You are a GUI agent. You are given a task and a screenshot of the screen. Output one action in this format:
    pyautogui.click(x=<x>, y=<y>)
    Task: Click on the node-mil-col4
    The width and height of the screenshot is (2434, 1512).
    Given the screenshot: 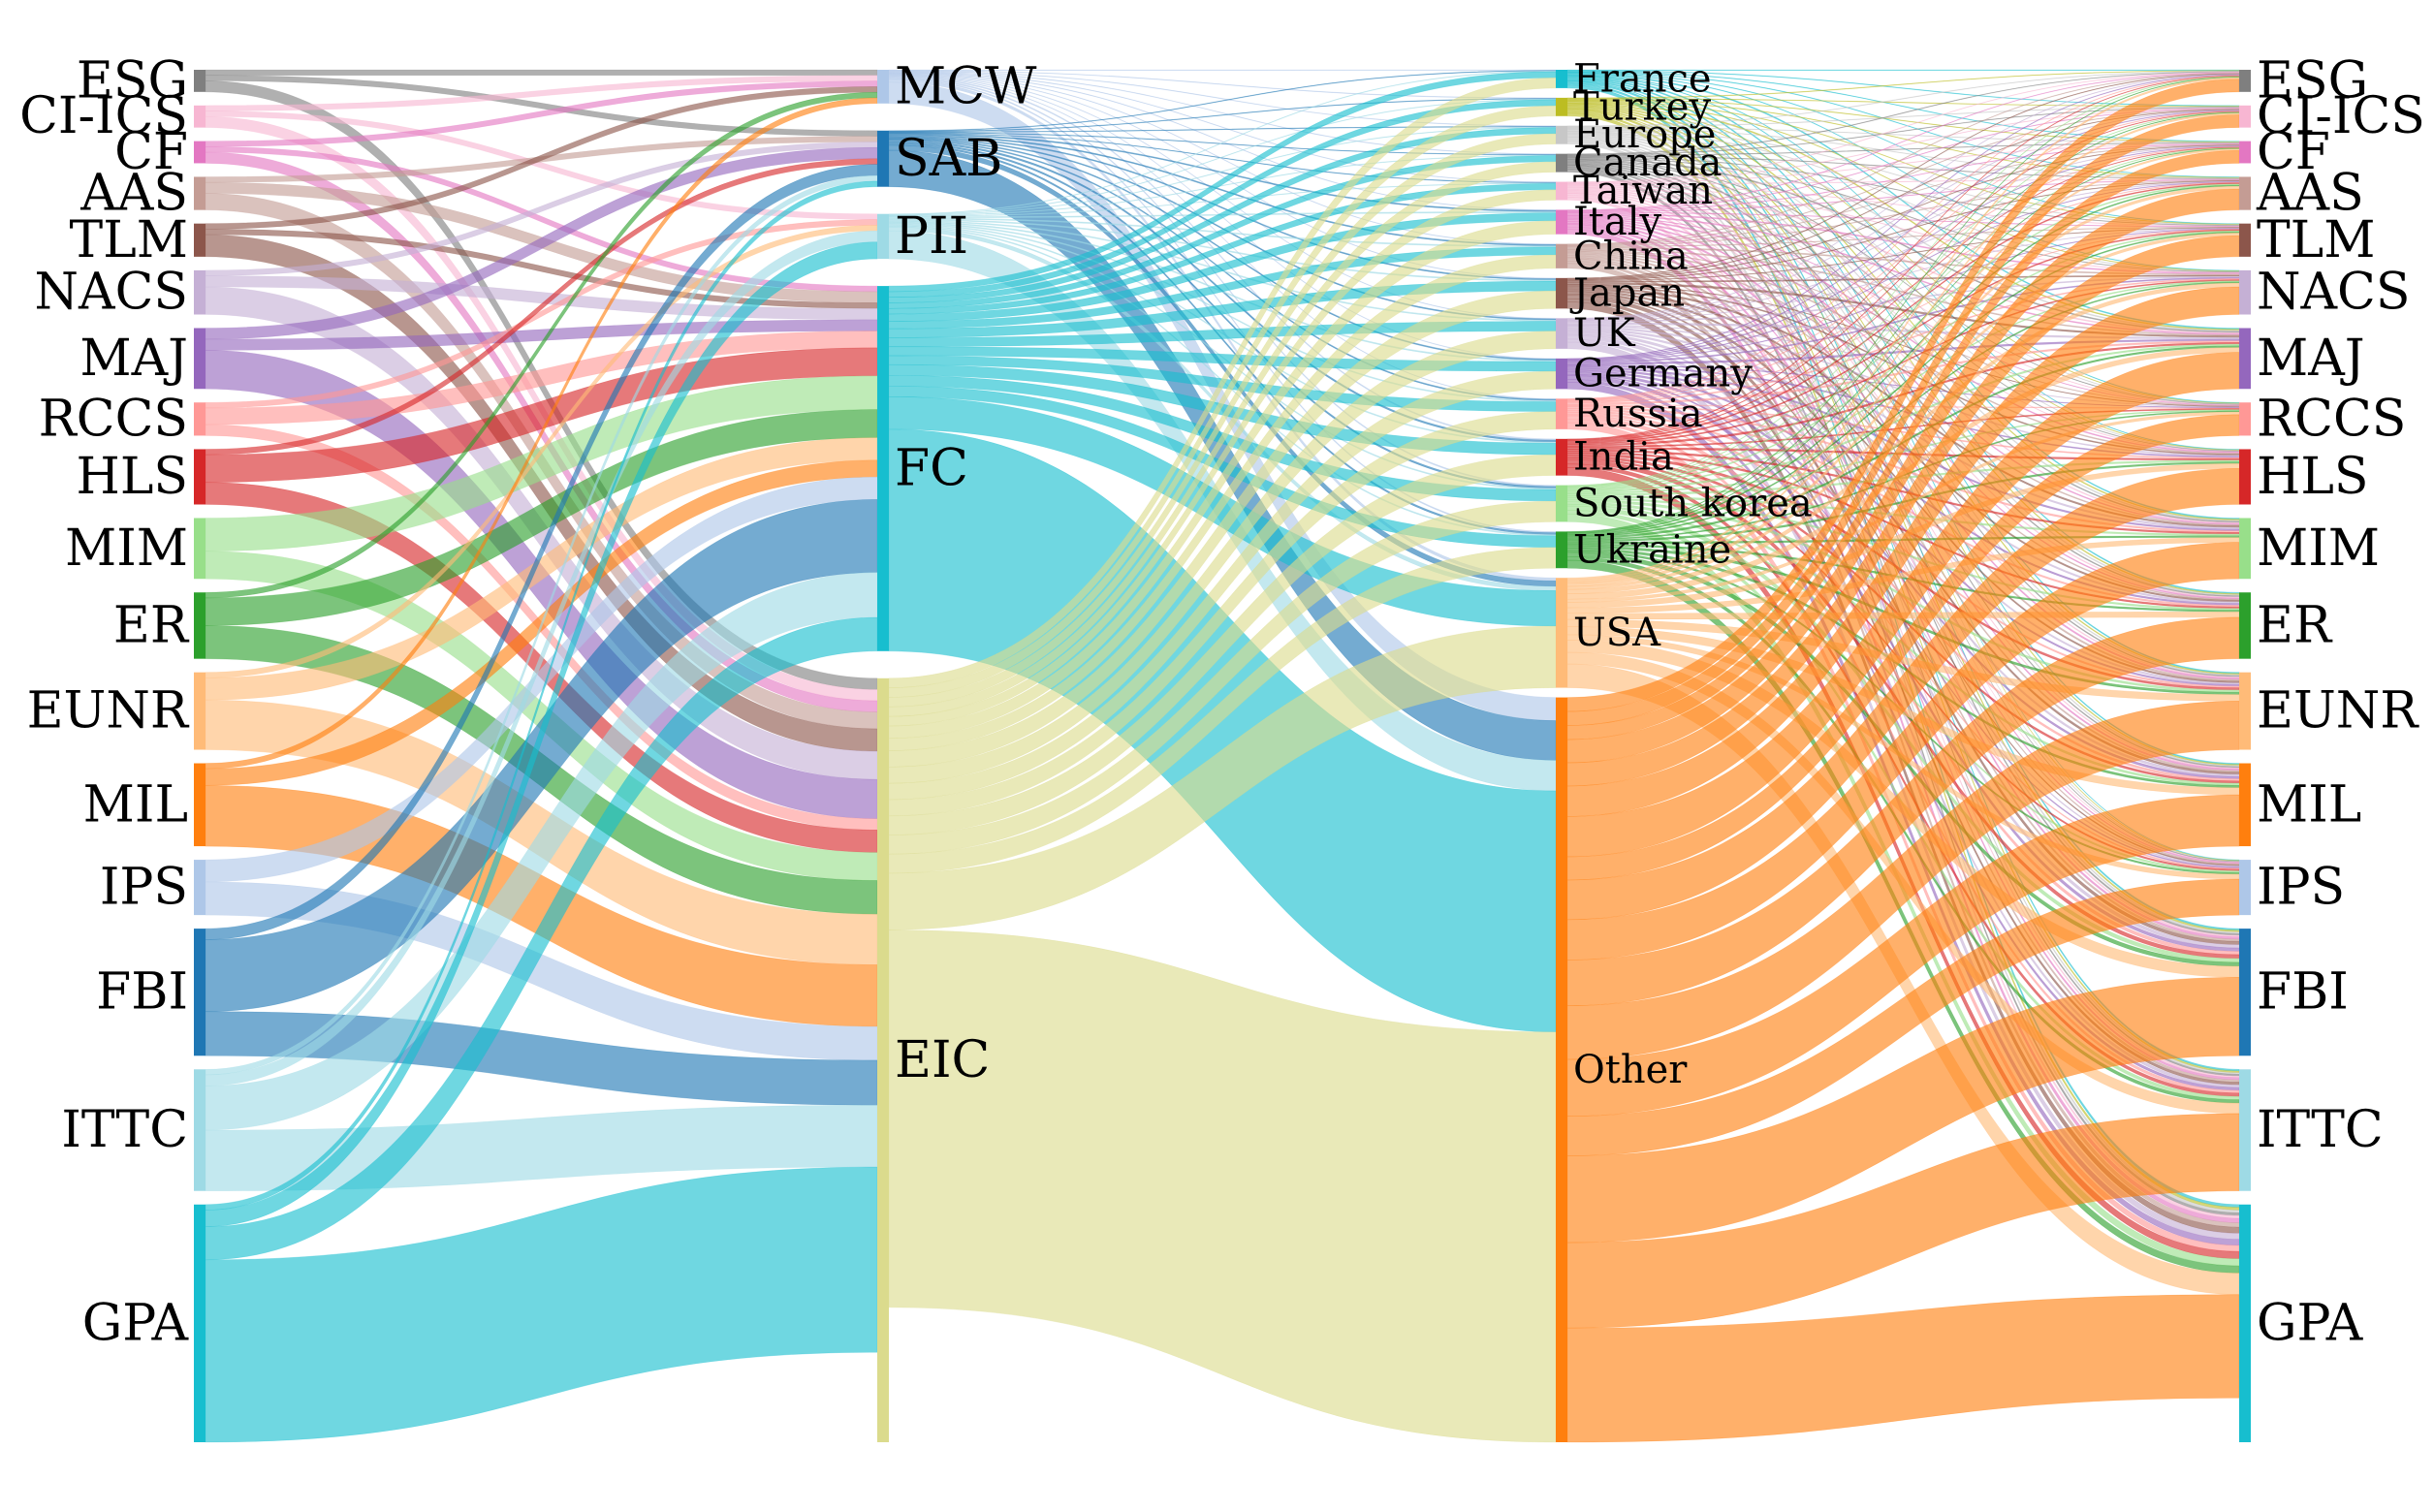 What is the action you would take?
    pyautogui.click(x=2245, y=805)
    